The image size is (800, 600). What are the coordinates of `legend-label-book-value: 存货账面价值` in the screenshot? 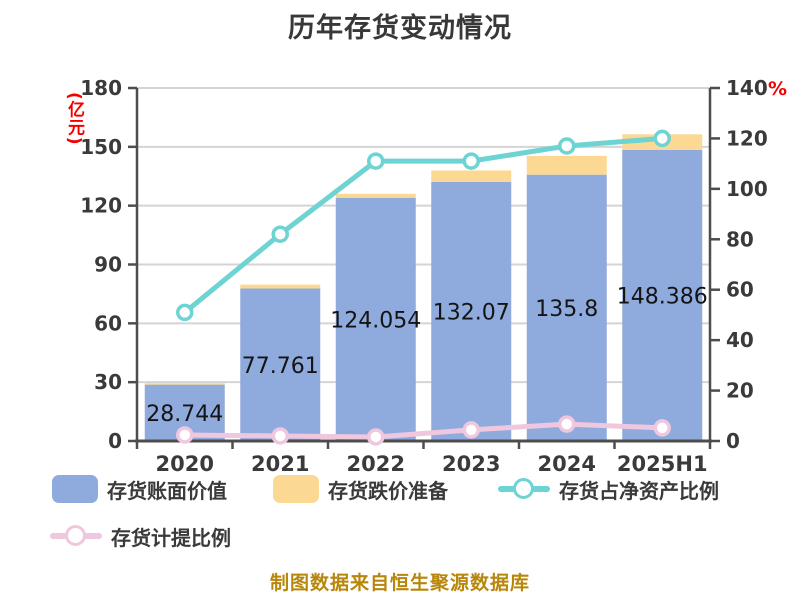 It's located at (167, 490).